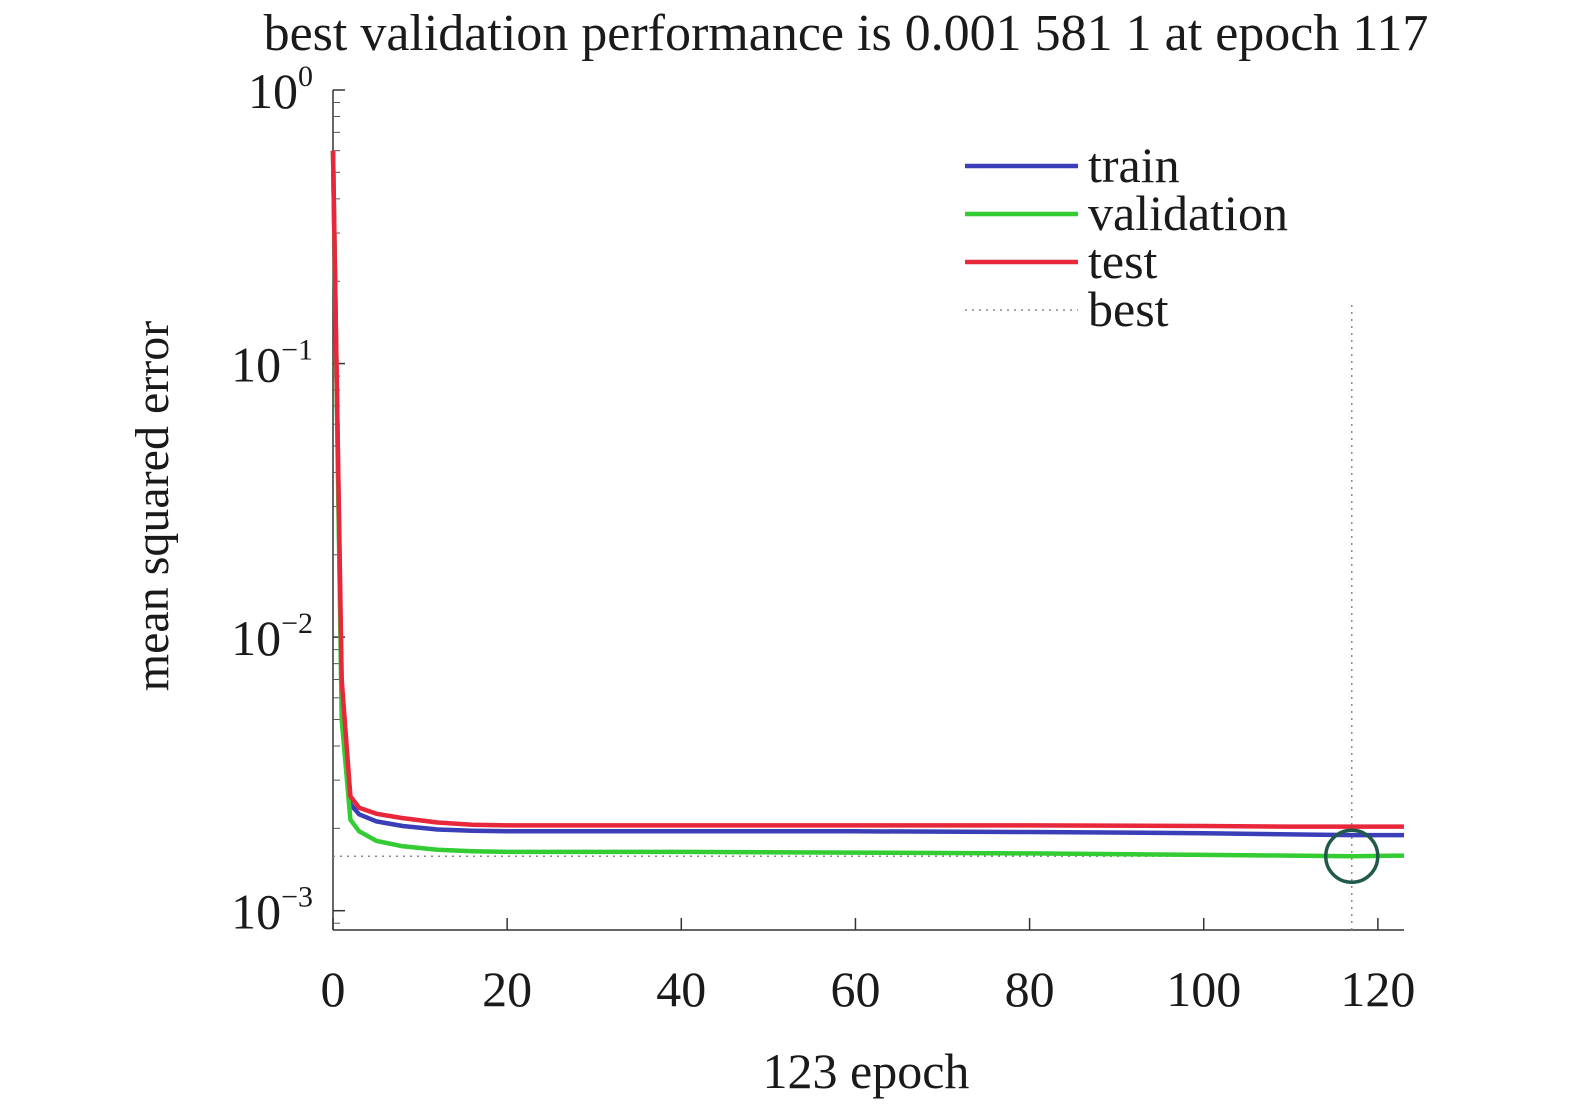 This screenshot has height=1119, width=1575. What do you see at coordinates (1377, 989) in the screenshot?
I see `x-tick-label: 120` at bounding box center [1377, 989].